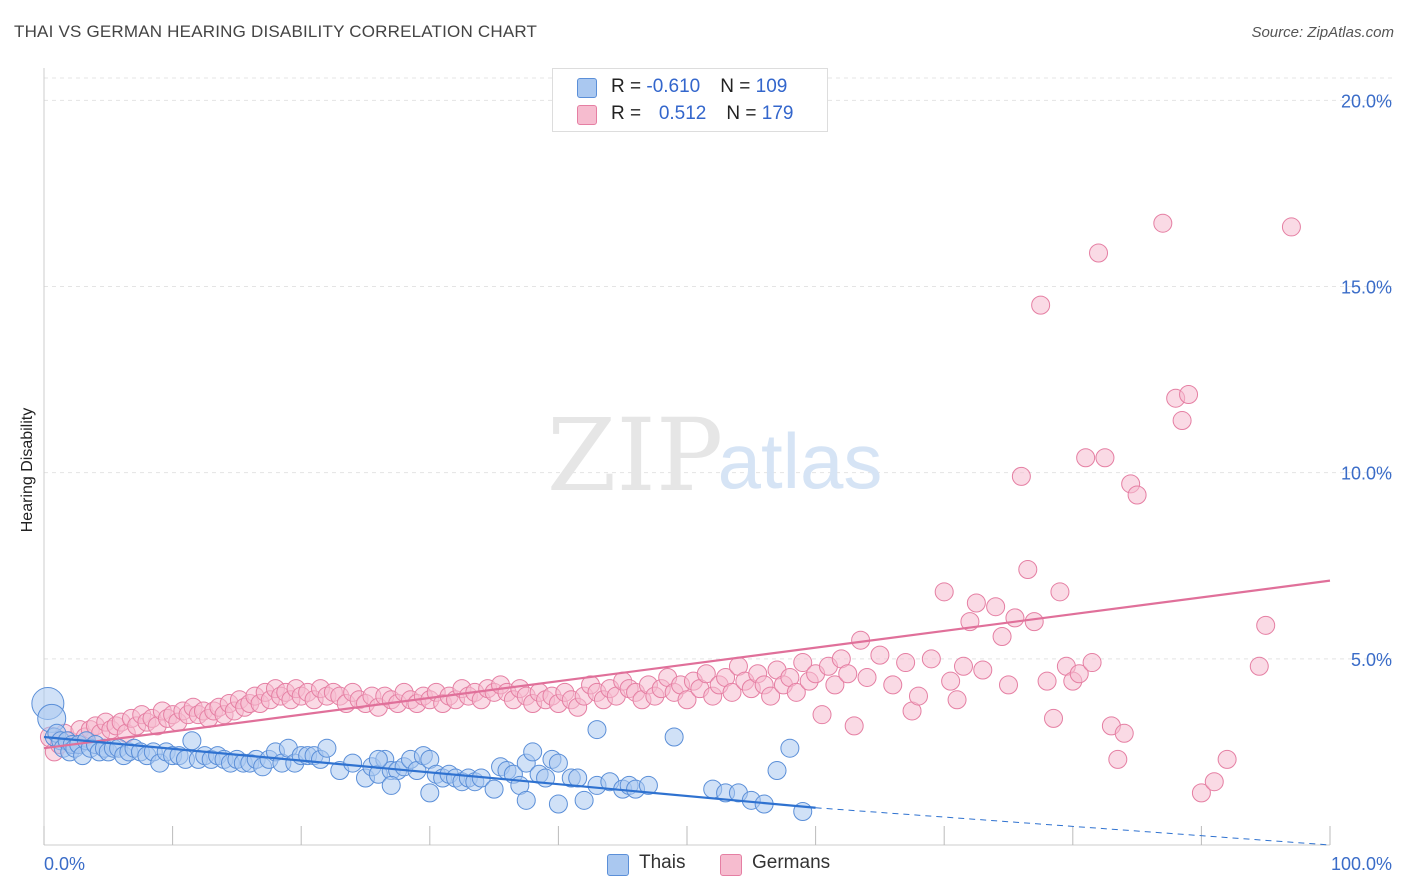  I want to click on correlation-legend: R = -0.610 N = 109 R = 0.512 N = 179, so click(690, 100).